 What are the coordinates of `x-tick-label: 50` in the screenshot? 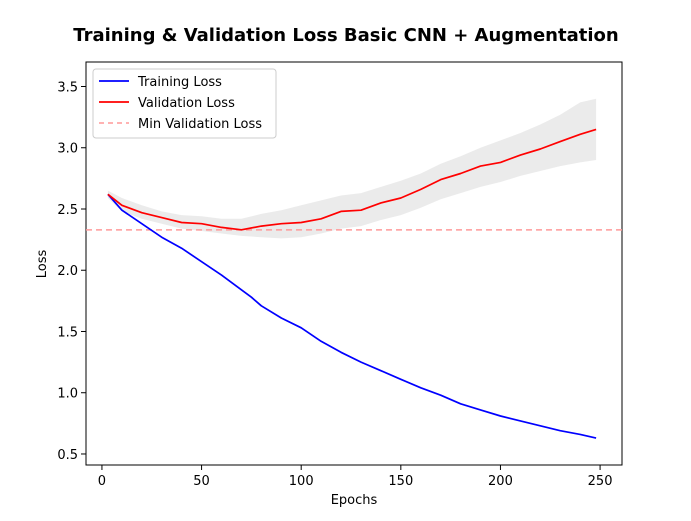 It's located at (201, 481).